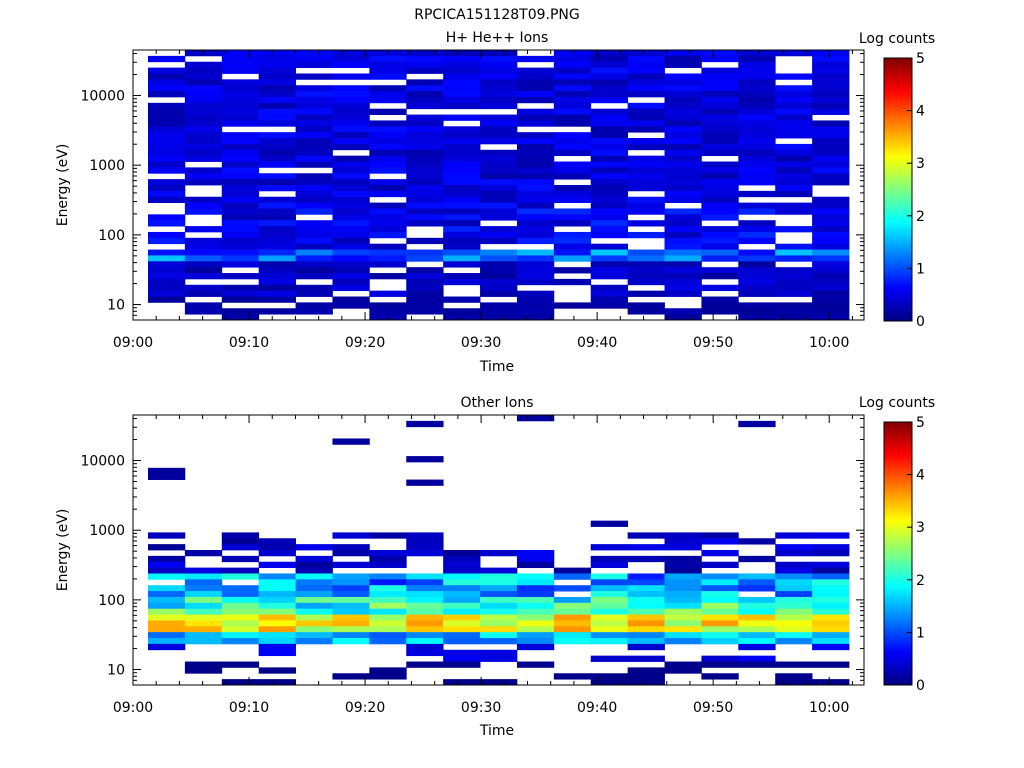 Image resolution: width=1024 pixels, height=768 pixels. I want to click on colorbar-tick-label: 2, so click(920, 217).